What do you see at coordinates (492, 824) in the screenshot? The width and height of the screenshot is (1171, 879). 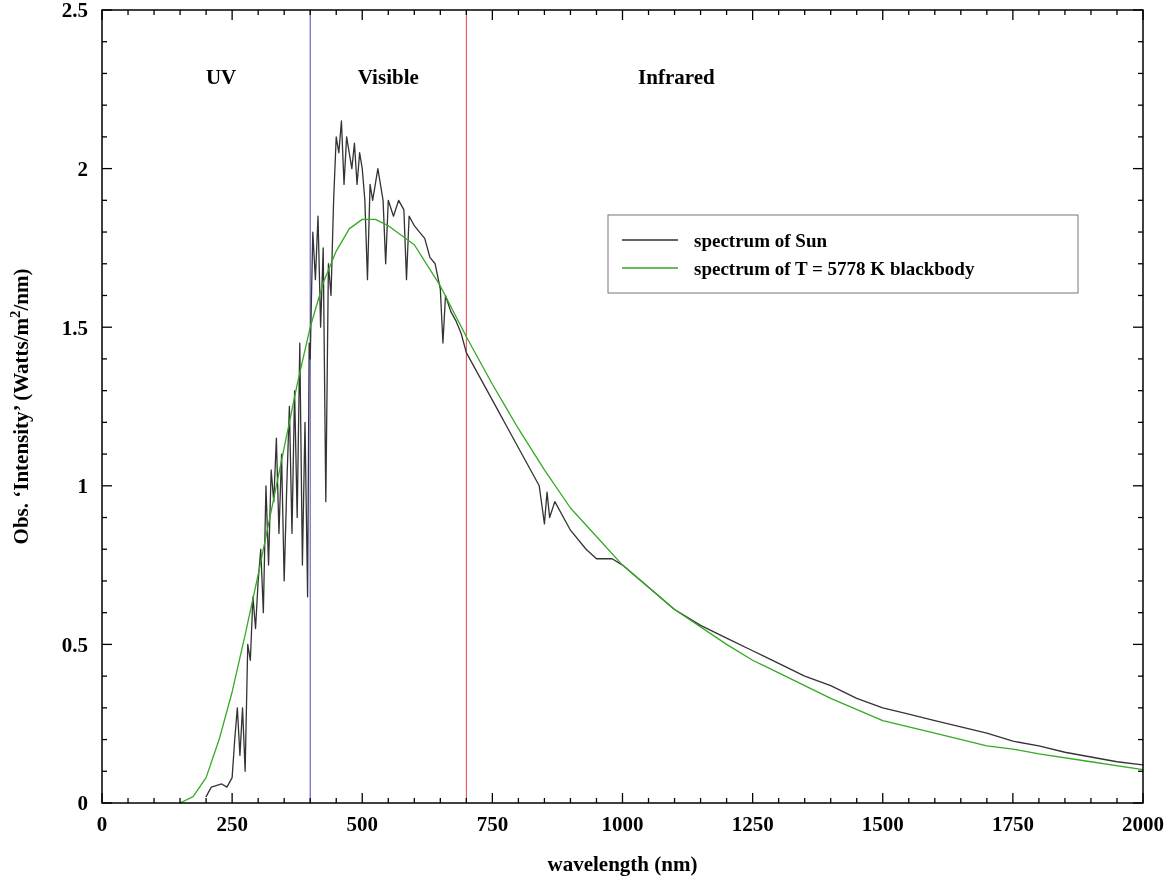 I see `x-tick-label: 750` at bounding box center [492, 824].